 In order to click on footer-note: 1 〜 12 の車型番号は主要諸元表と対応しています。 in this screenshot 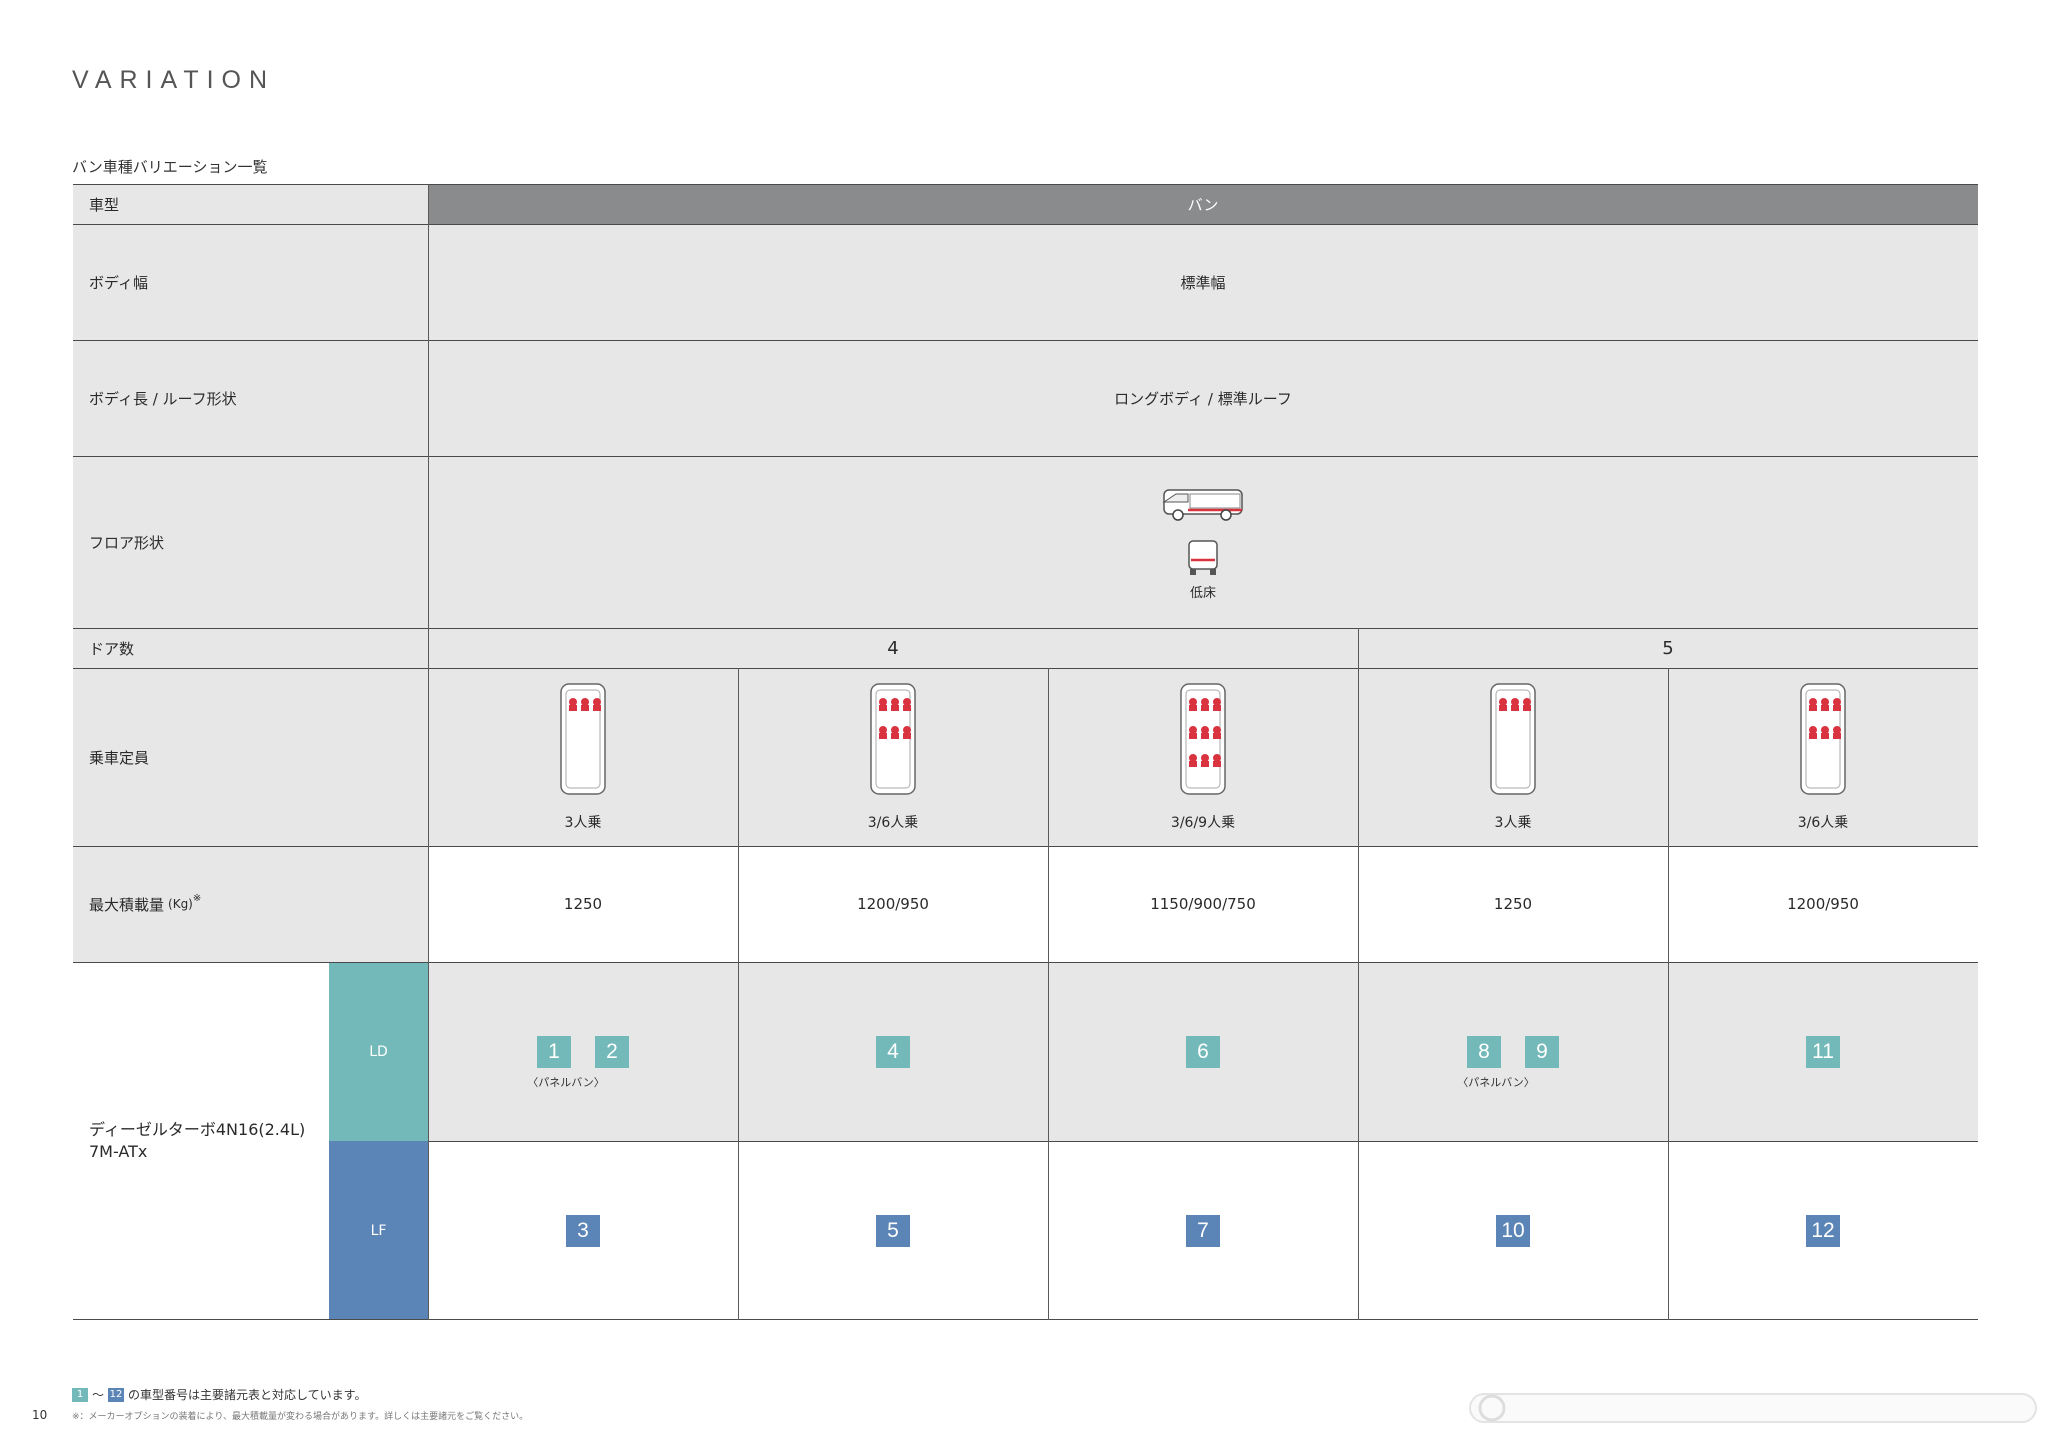, I will do `click(219, 1394)`.